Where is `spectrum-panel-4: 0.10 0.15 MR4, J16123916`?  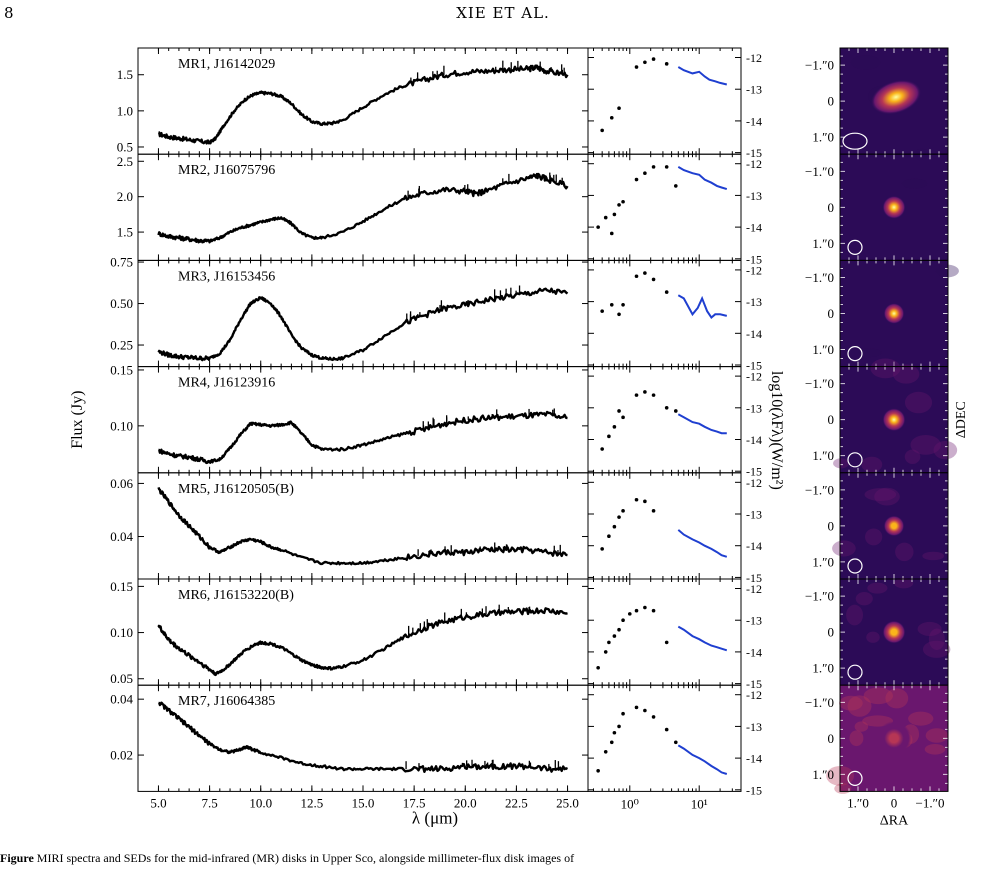
spectrum-panel-4: 0.10 0.15 MR4, J16123916 is located at coordinates (349, 418).